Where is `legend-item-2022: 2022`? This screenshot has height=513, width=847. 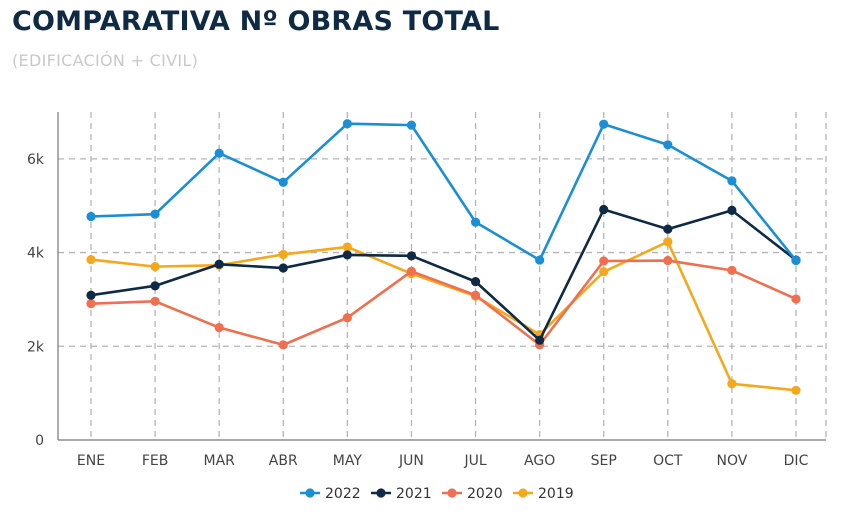 legend-item-2022: 2022 is located at coordinates (330, 494).